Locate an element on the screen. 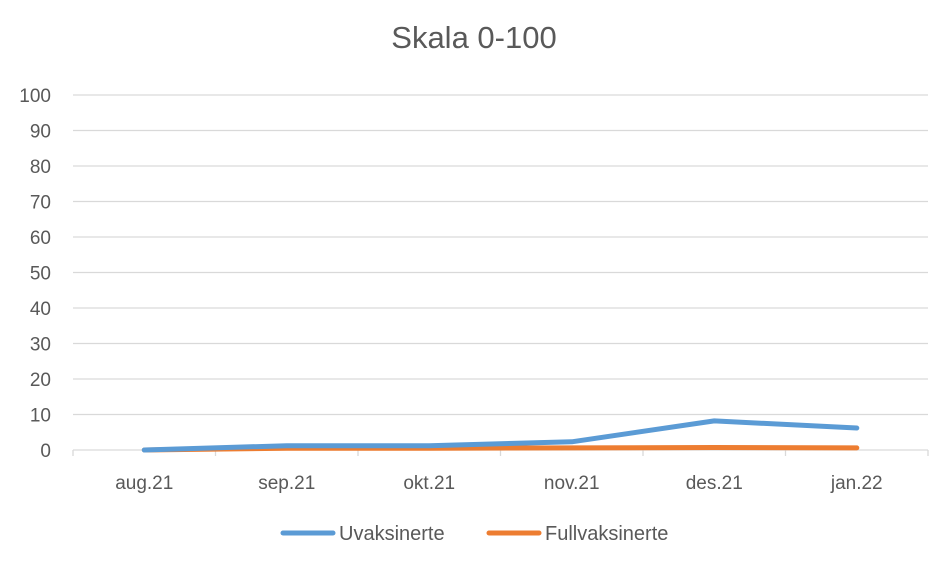 This screenshot has width=948, height=570. x-tick-label: jan.22 is located at coordinates (856, 483).